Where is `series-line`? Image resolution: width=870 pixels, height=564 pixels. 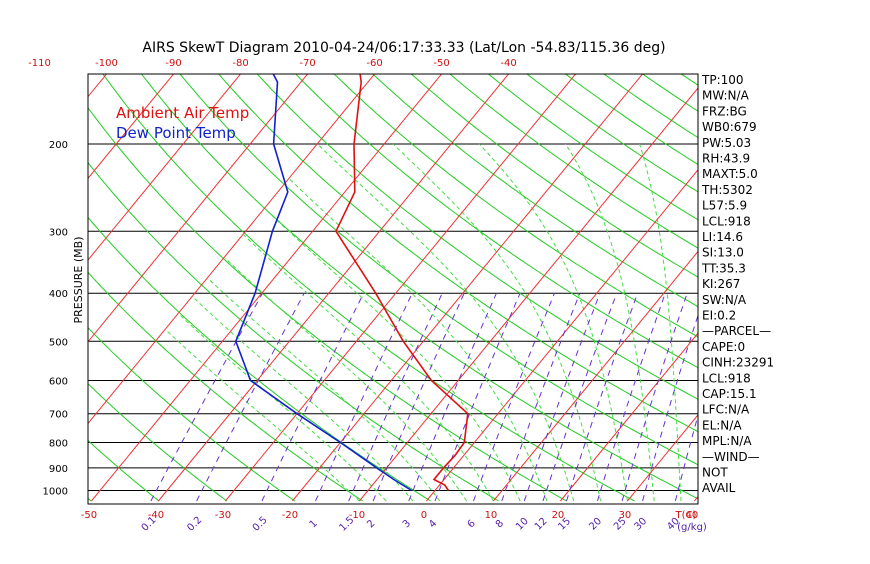
series-line is located at coordinates (402, 282).